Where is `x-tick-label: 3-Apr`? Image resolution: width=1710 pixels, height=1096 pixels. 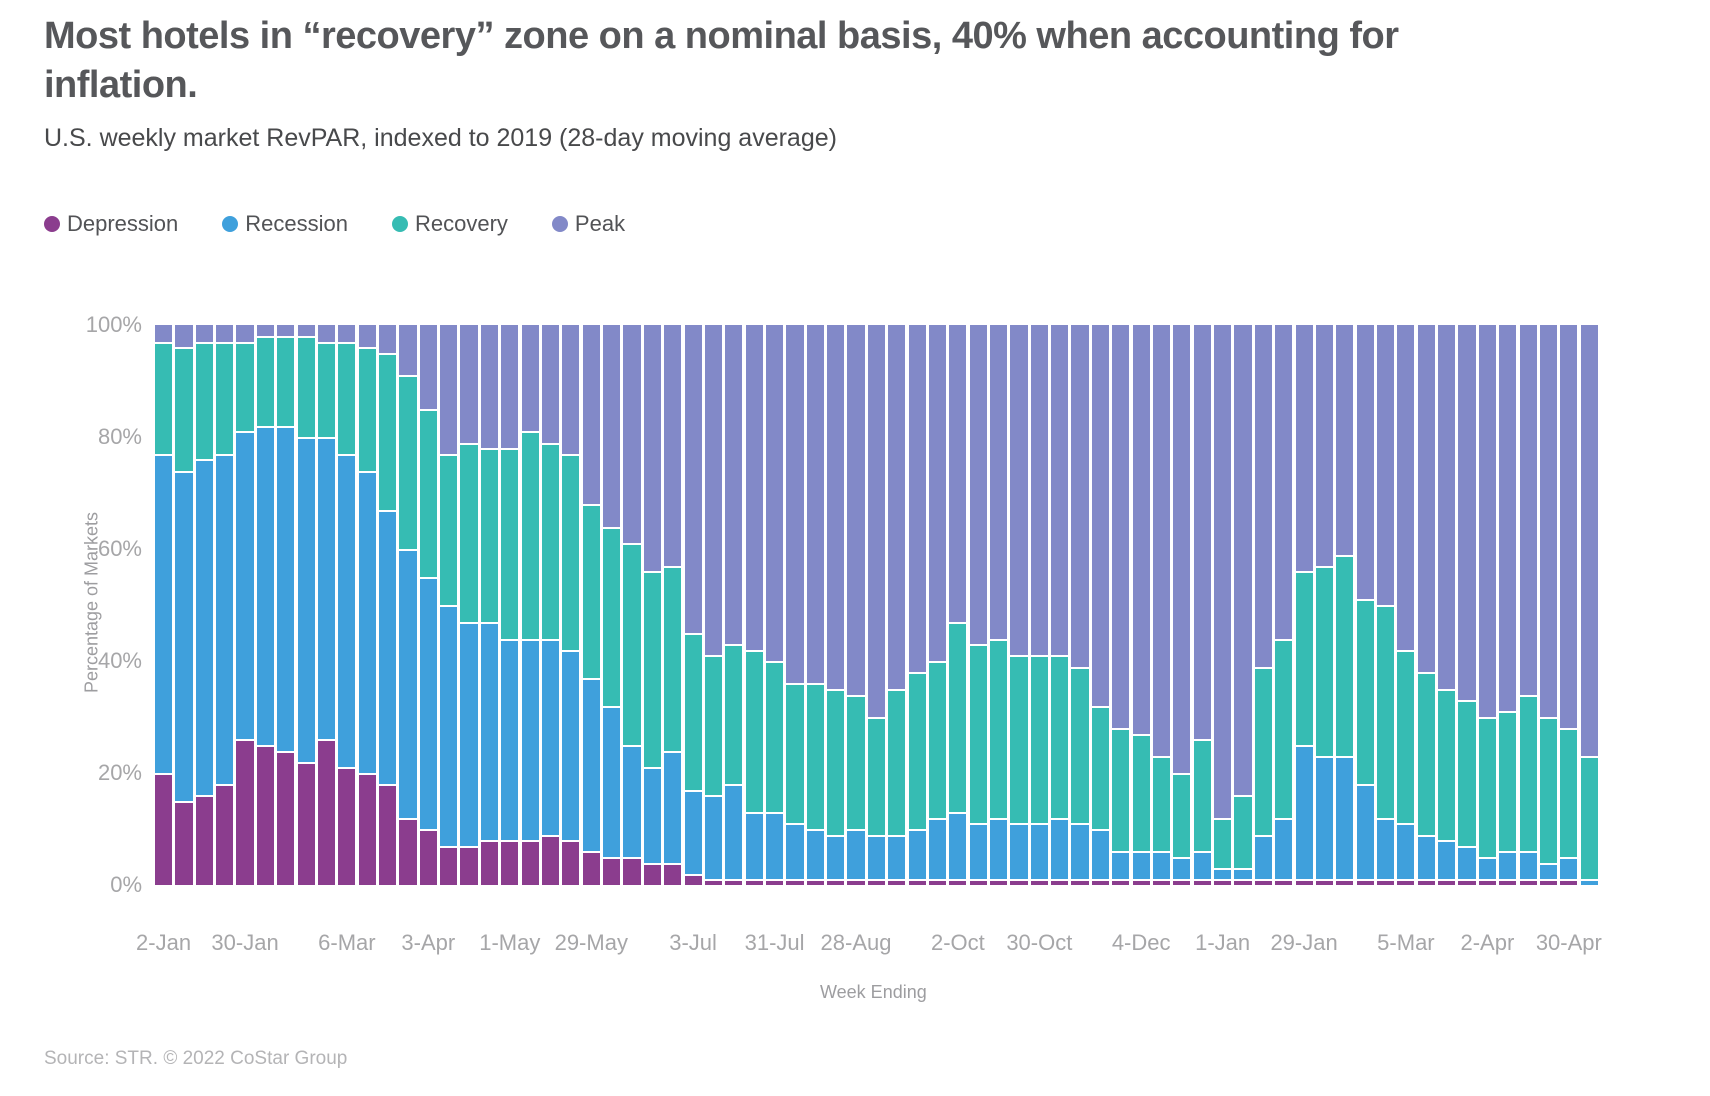 x-tick-label: 3-Apr is located at coordinates (428, 942).